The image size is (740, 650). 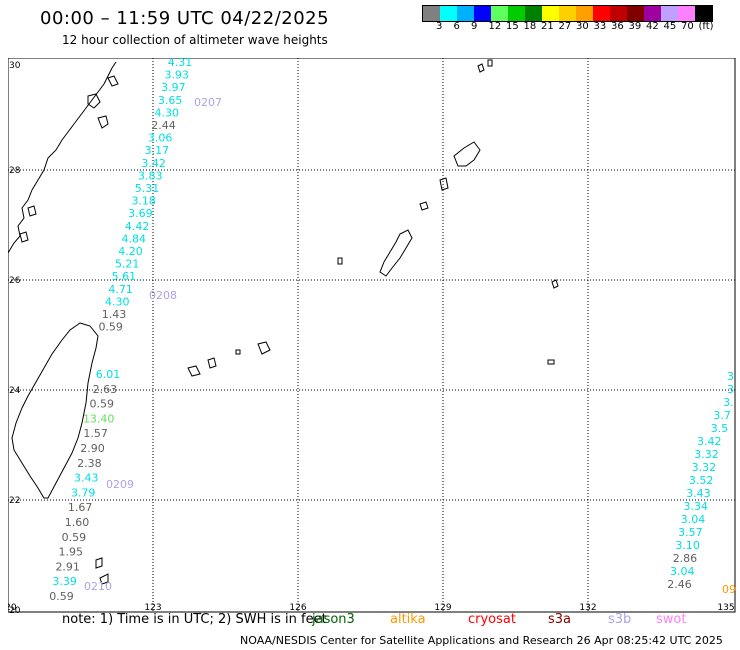 What do you see at coordinates (495, 26) in the screenshot?
I see `color-scale-label: 12` at bounding box center [495, 26].